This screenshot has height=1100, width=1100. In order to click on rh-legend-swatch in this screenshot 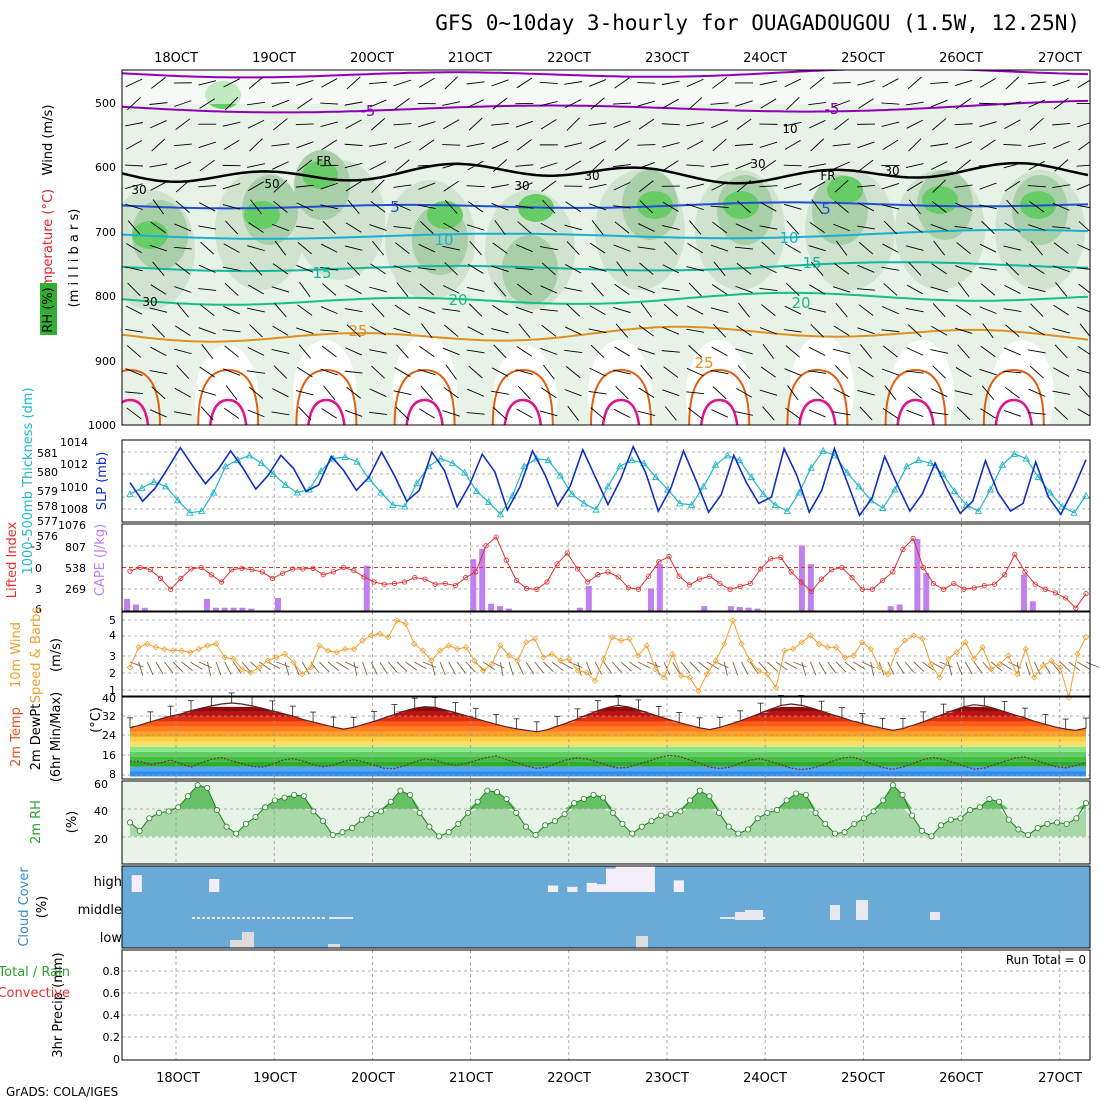, I will do `click(48, 309)`.